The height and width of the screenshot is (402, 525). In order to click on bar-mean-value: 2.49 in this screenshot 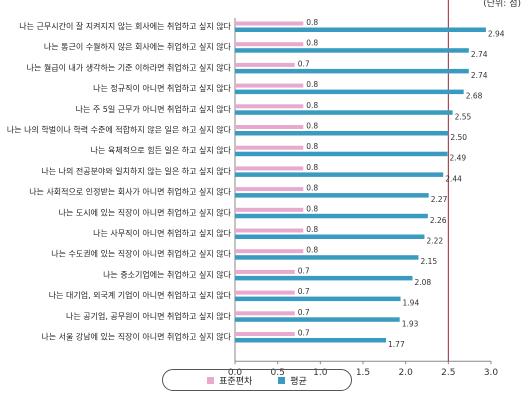, I will do `click(457, 158)`.